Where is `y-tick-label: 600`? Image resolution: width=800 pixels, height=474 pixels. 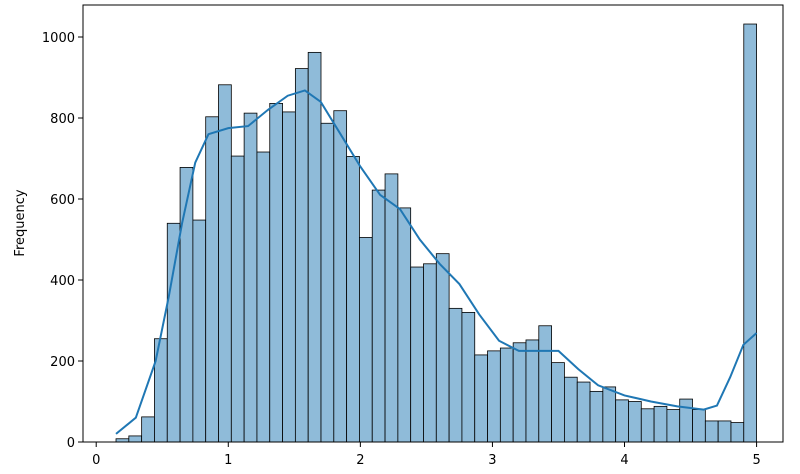
y-tick-label: 600 is located at coordinates (62, 200).